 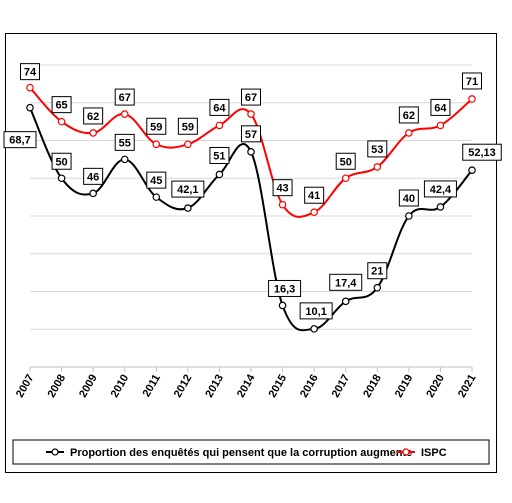 I want to click on legend-entry: ISPC, so click(x=422, y=453).